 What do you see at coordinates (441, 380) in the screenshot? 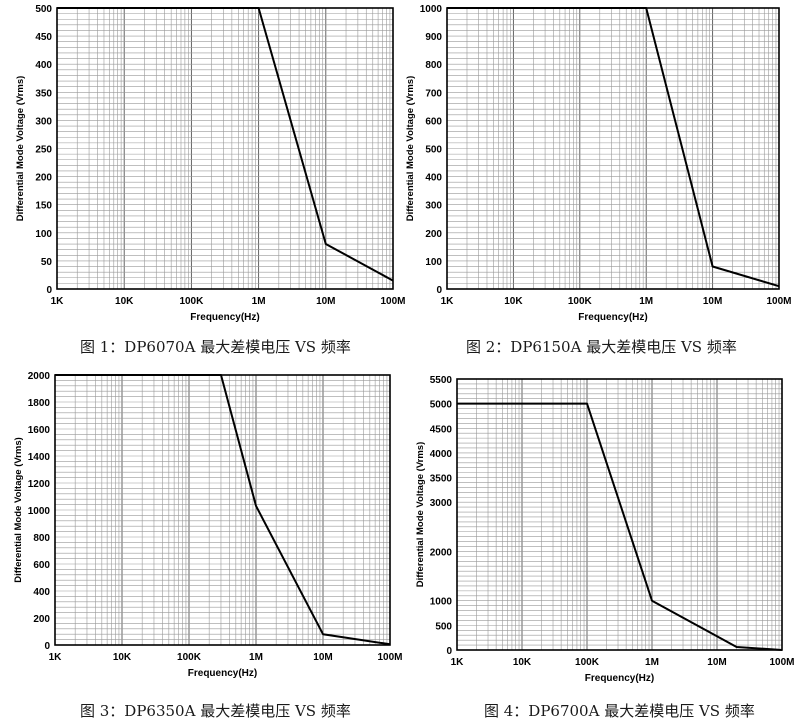
I see `y-tick-label: 5500` at bounding box center [441, 380].